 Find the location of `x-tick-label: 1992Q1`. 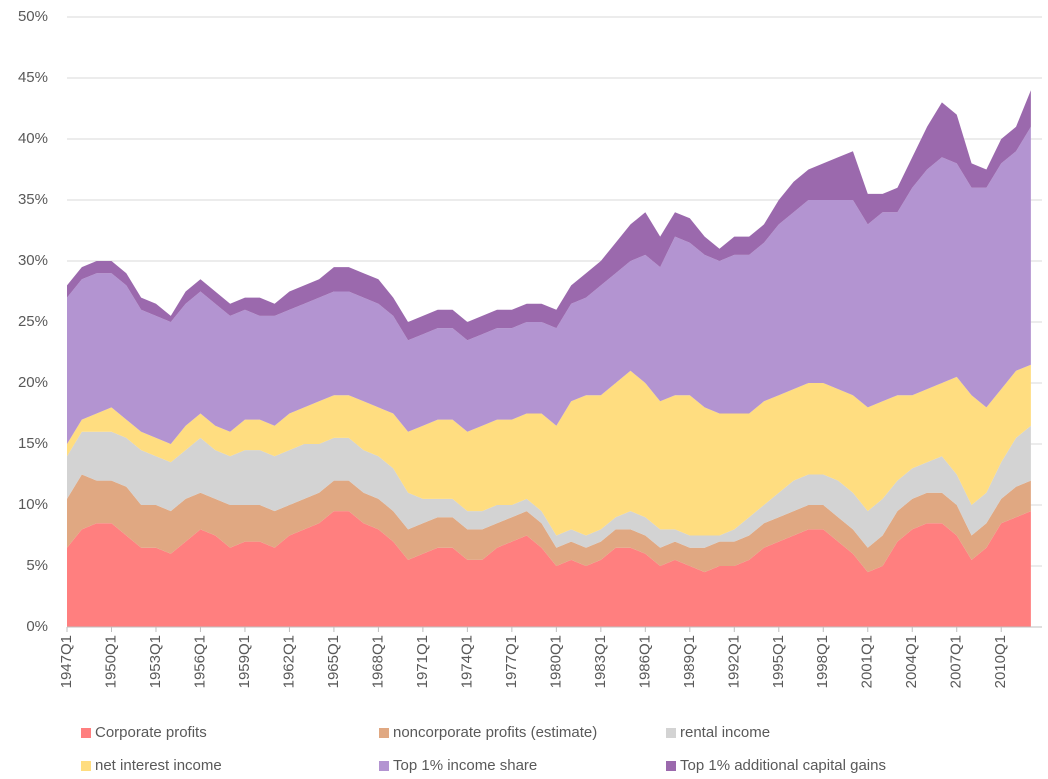

x-tick-label: 1992Q1 is located at coordinates (733, 661).